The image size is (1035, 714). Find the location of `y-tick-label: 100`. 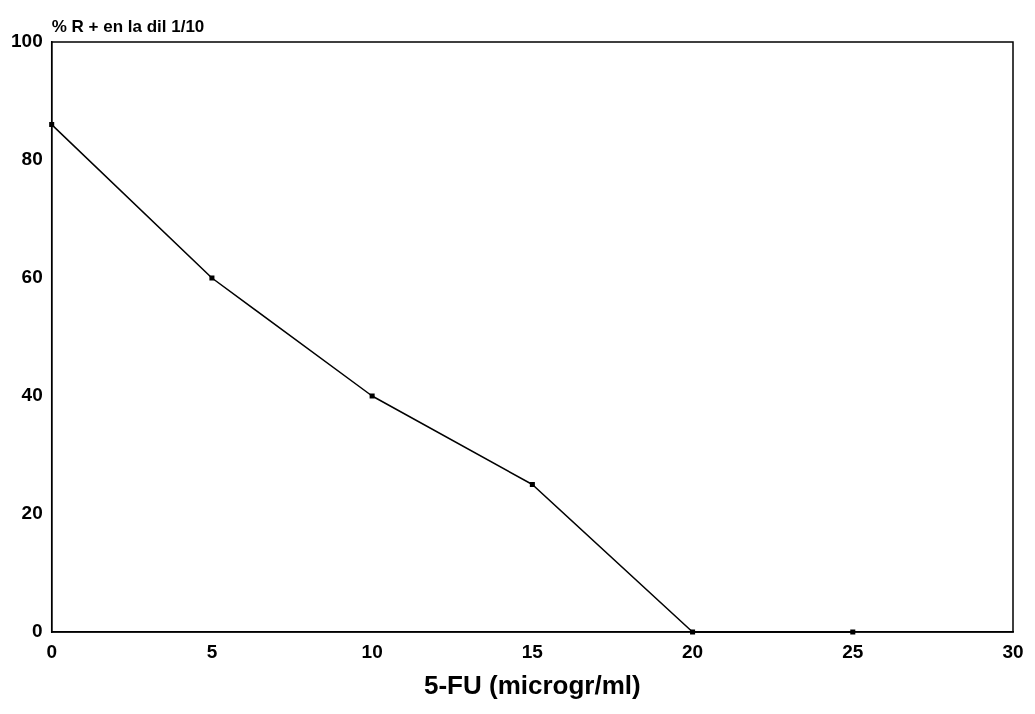

y-tick-label: 100 is located at coordinates (27, 41).